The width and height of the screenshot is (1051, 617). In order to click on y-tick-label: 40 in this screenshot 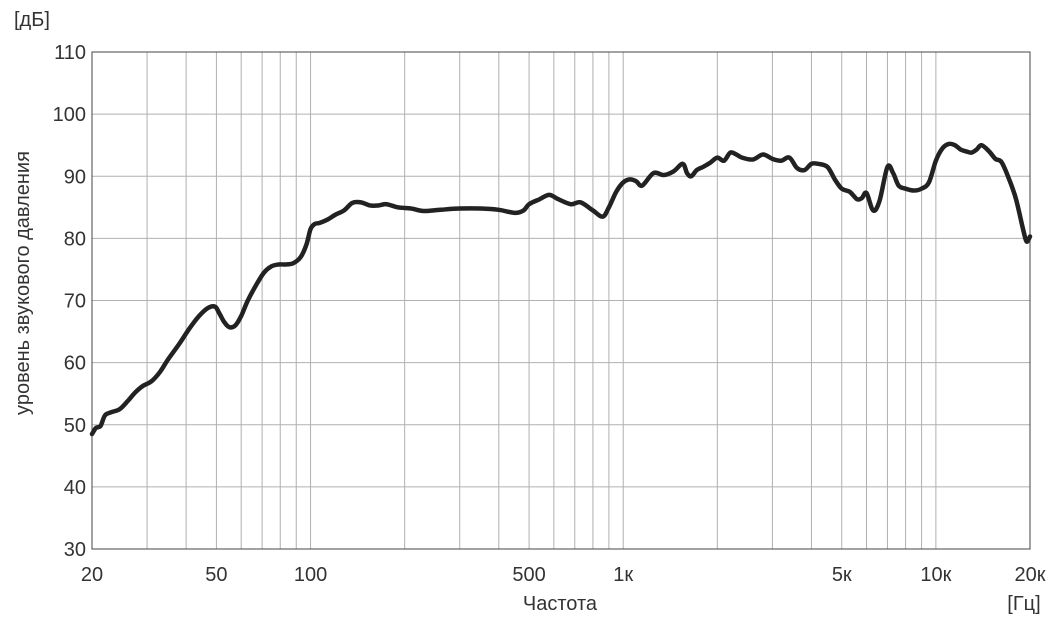, I will do `click(75, 488)`.